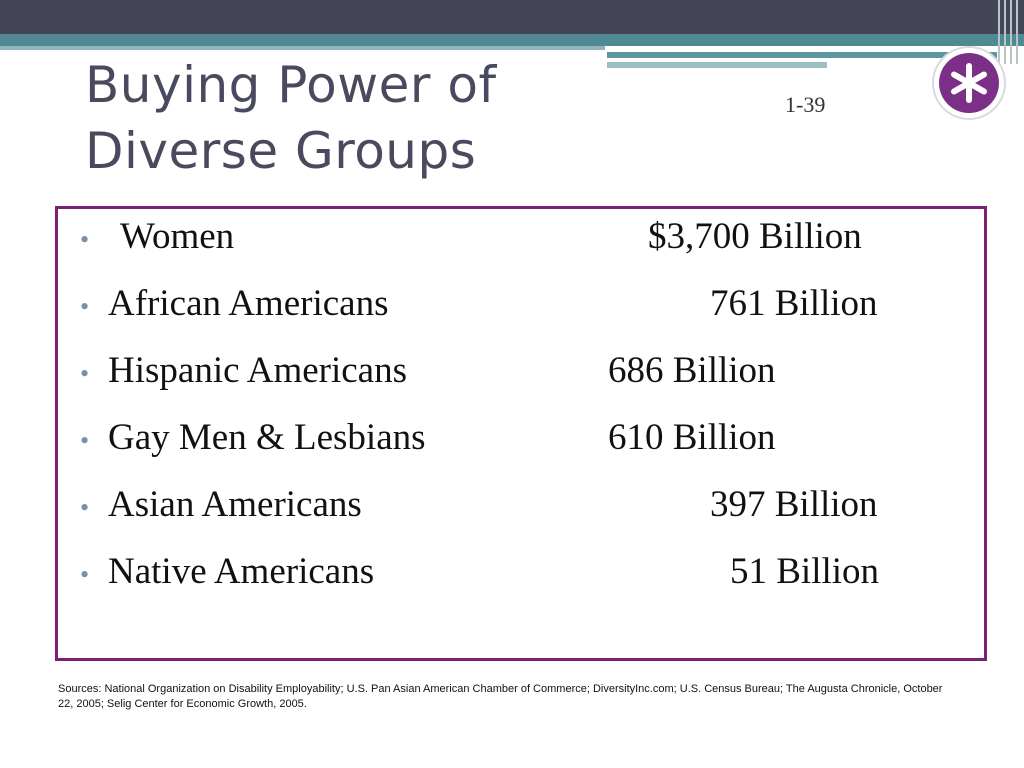 The height and width of the screenshot is (768, 1024). What do you see at coordinates (281, 151) in the screenshot?
I see `slide-title-line-2: Diverse Groups` at bounding box center [281, 151].